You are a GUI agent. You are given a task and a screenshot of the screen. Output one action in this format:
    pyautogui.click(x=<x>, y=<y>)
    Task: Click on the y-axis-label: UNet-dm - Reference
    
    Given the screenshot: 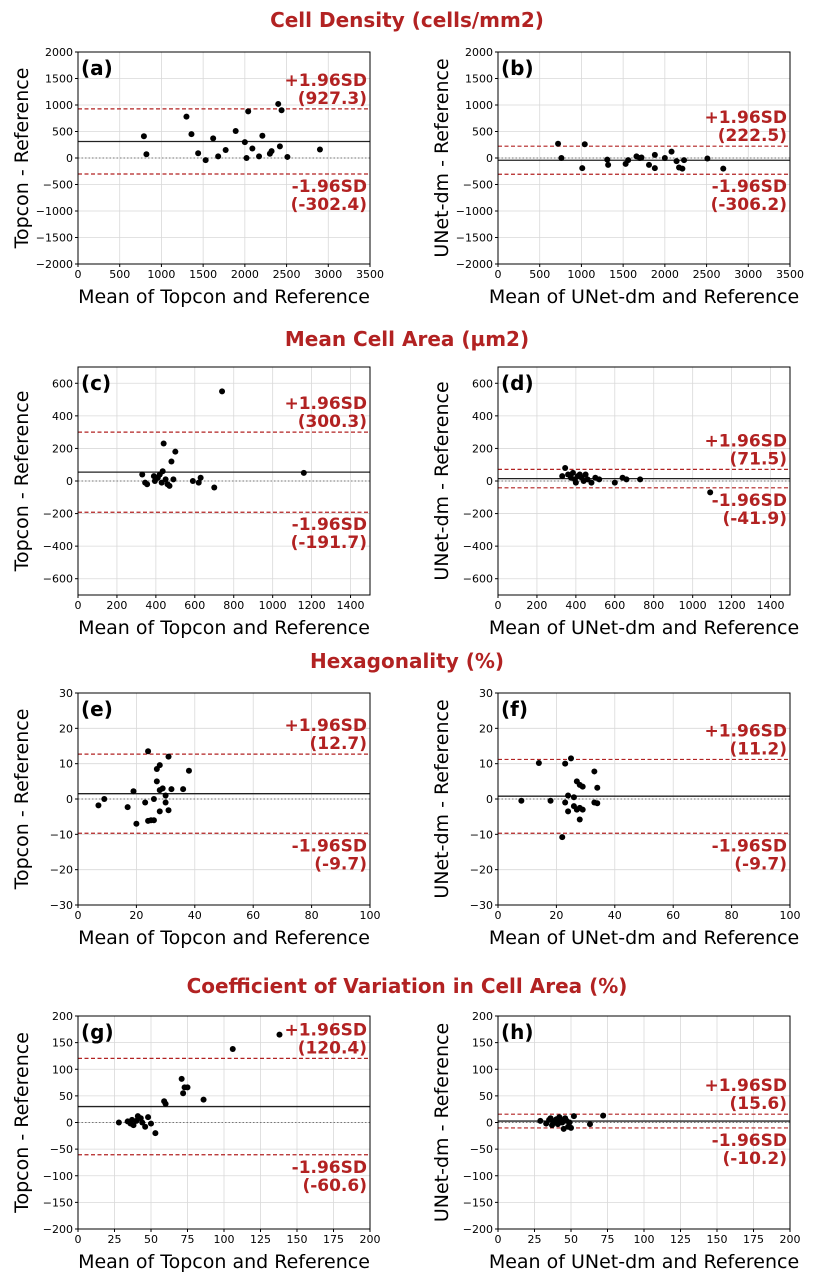 What is the action you would take?
    pyautogui.click(x=442, y=480)
    